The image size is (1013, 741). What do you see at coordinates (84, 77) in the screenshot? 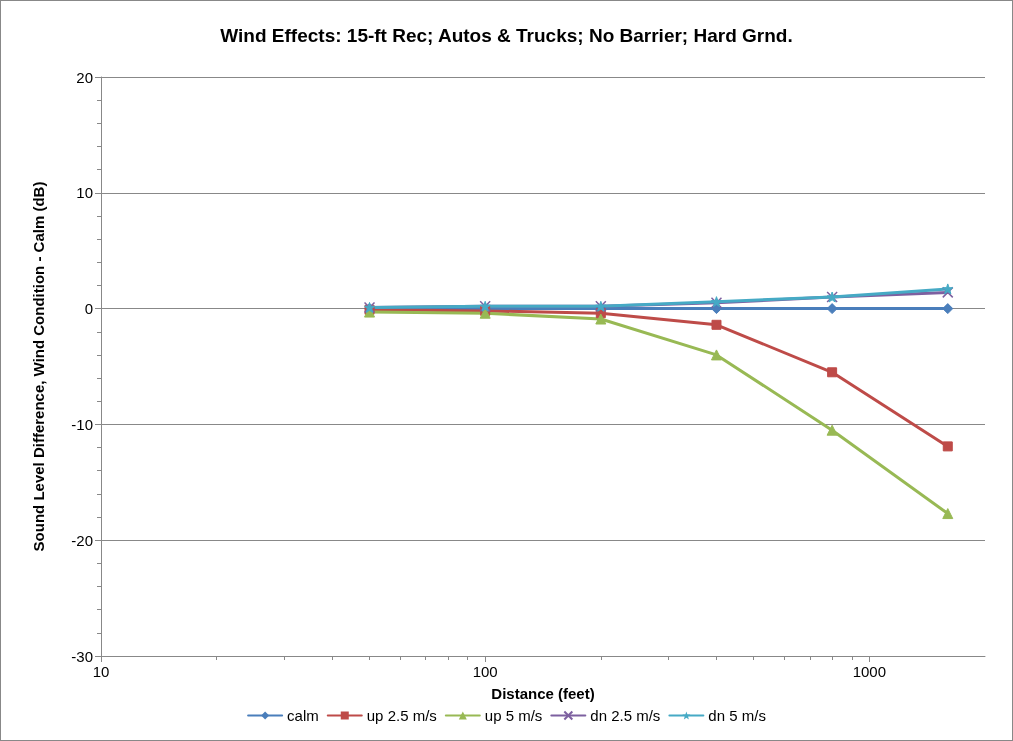
I see `y-tick-label: 20` at bounding box center [84, 77].